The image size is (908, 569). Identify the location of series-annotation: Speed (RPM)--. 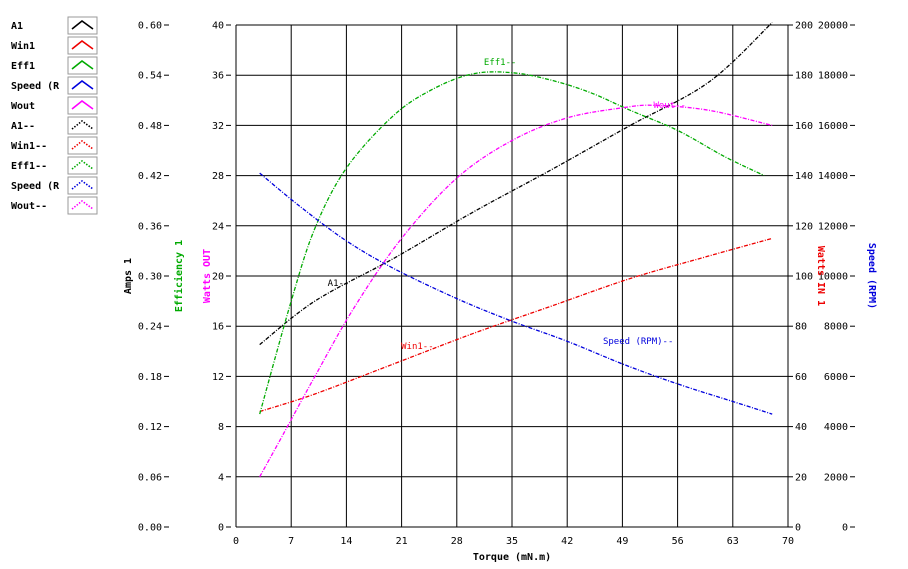
(638, 342).